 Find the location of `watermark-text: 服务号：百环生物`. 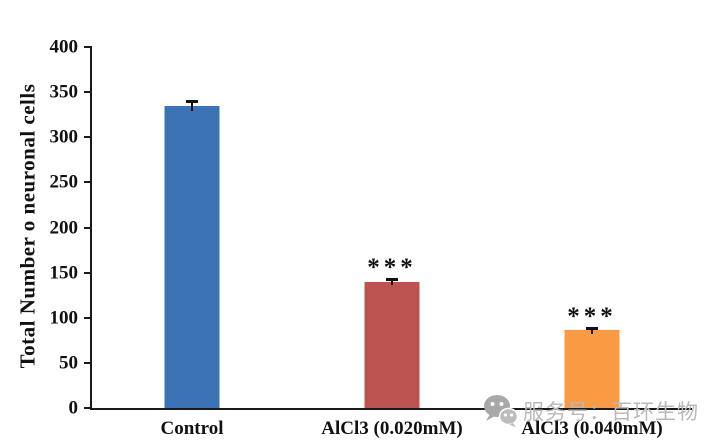

watermark-text: 服务号：百环生物 is located at coordinates (611, 412).